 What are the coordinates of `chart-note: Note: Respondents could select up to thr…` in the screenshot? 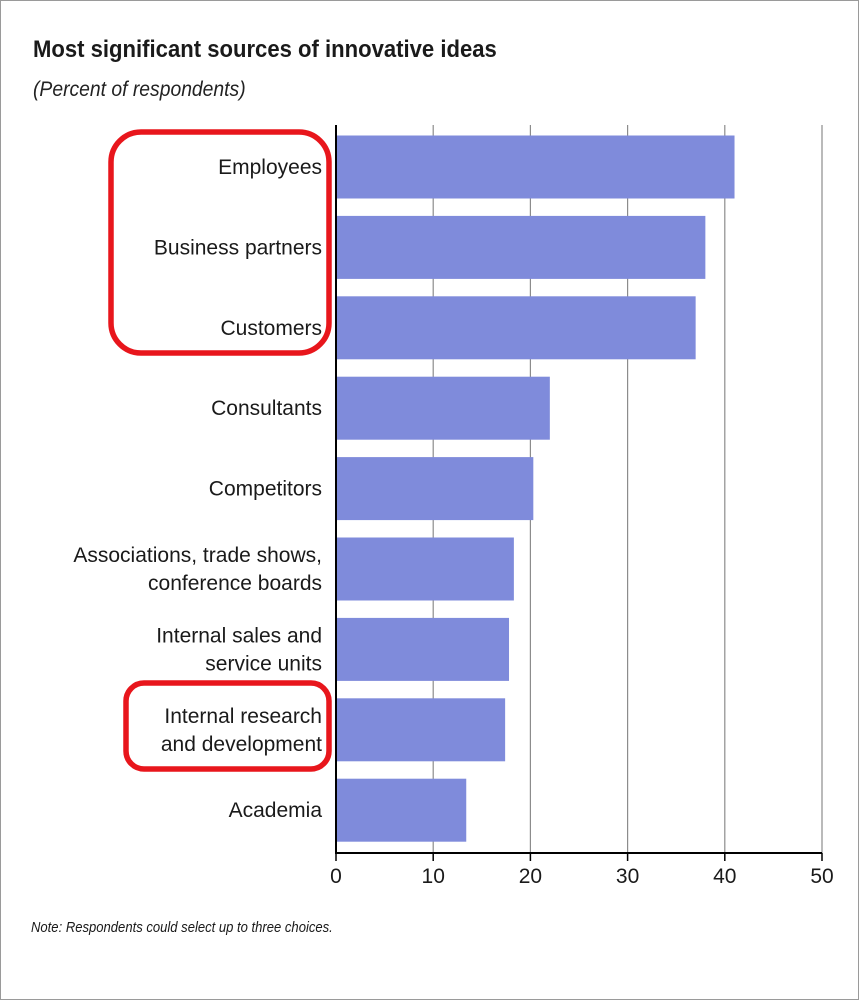 It's located at (182, 928).